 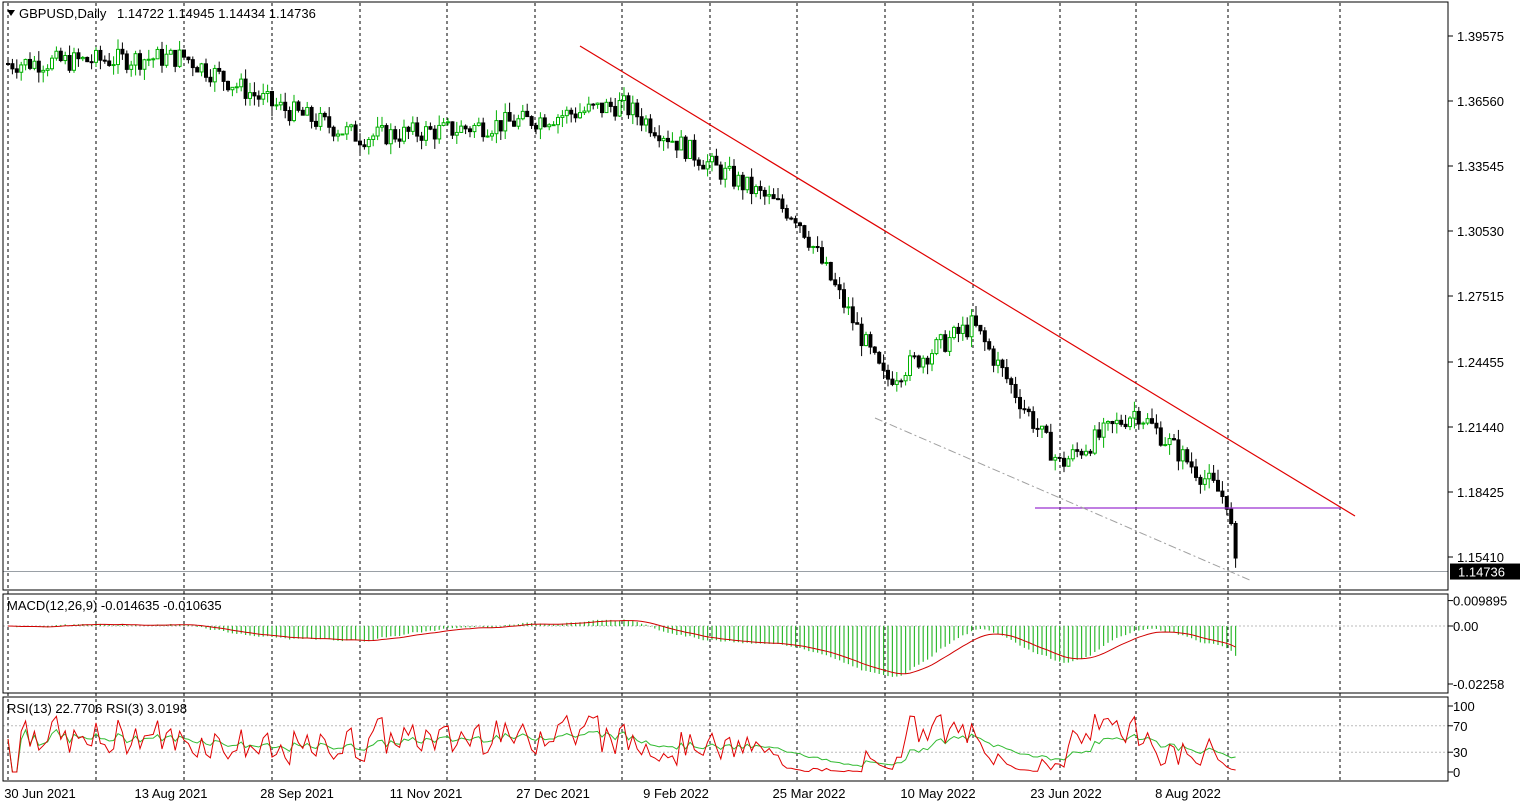 I want to click on rsi-tick-label: 70, so click(x=1460, y=726).